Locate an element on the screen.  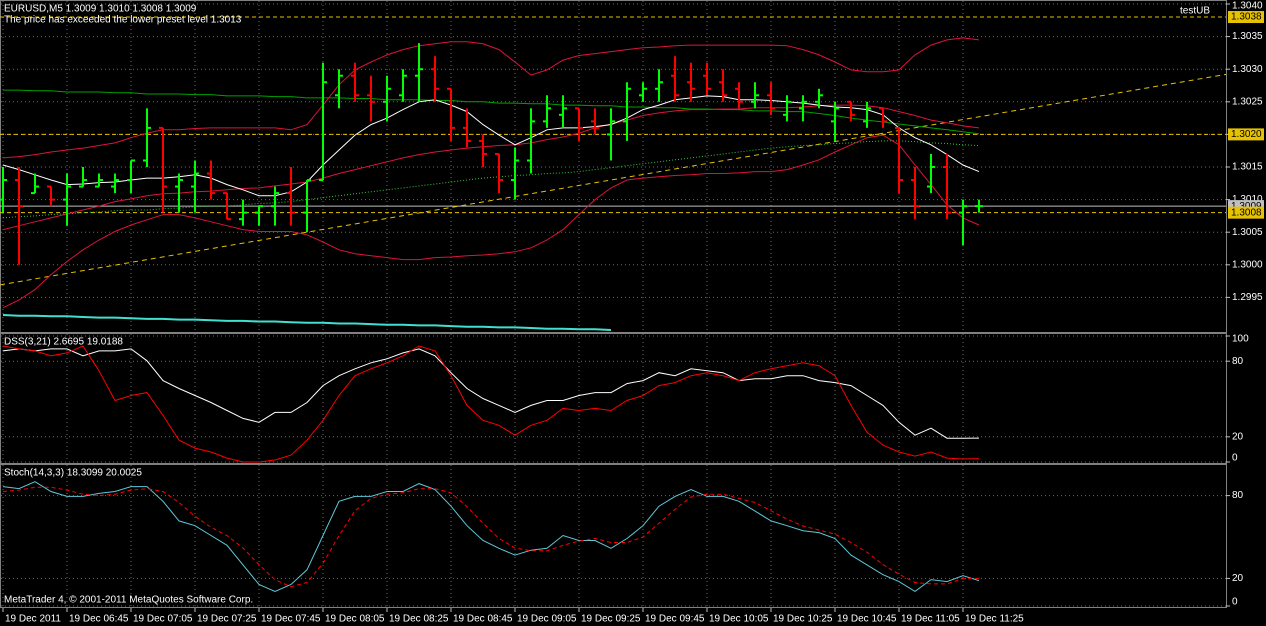
x-tick-label: 19 Dec 07:45 is located at coordinates (291, 619).